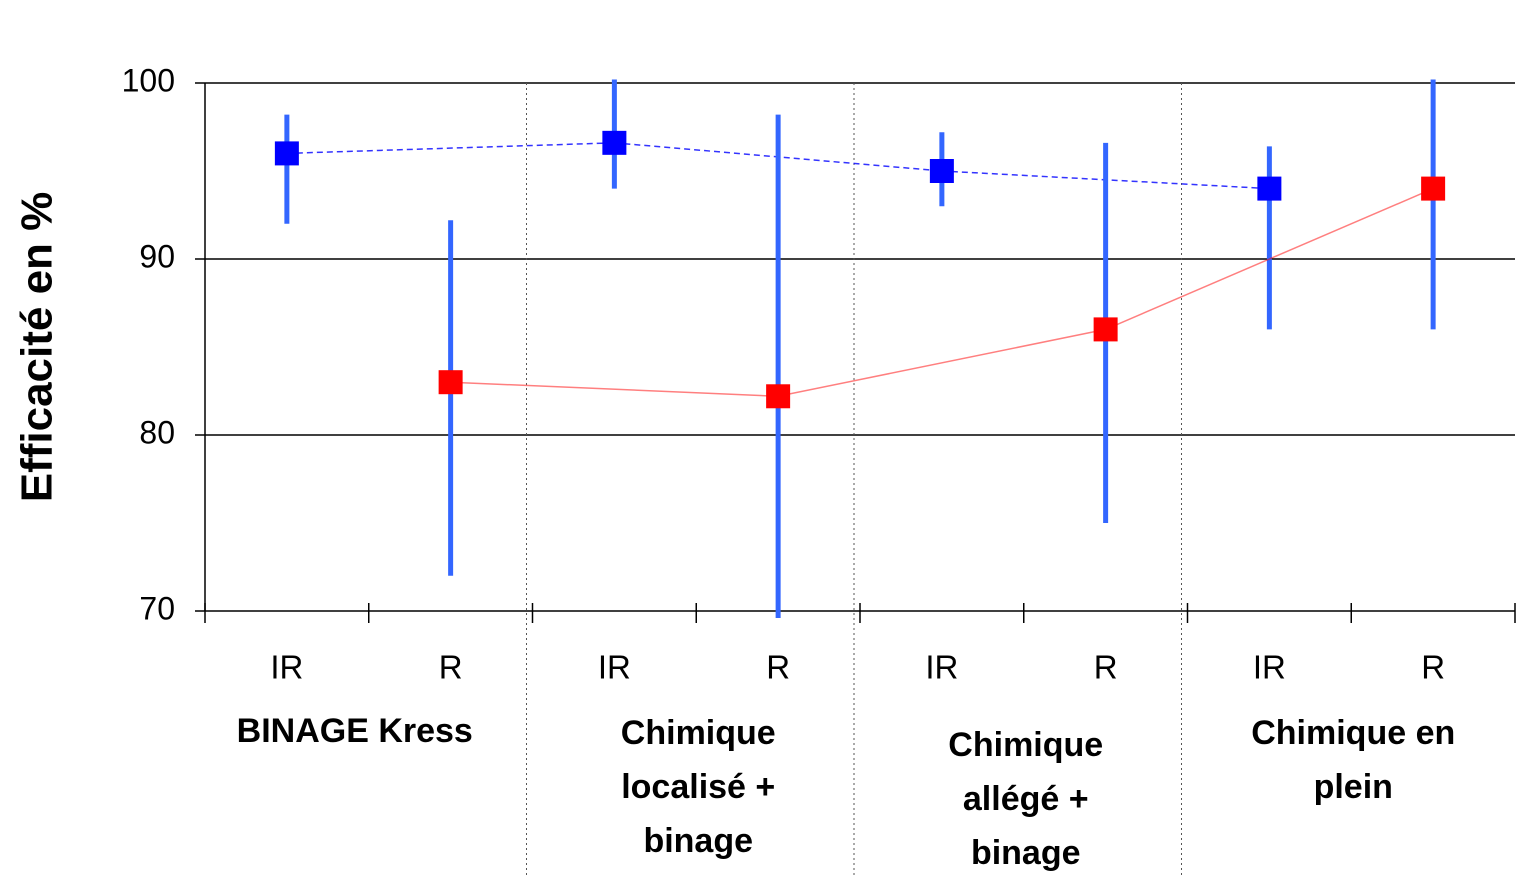 The height and width of the screenshot is (877, 1518). I want to click on group-label: localisé +, so click(698, 787).